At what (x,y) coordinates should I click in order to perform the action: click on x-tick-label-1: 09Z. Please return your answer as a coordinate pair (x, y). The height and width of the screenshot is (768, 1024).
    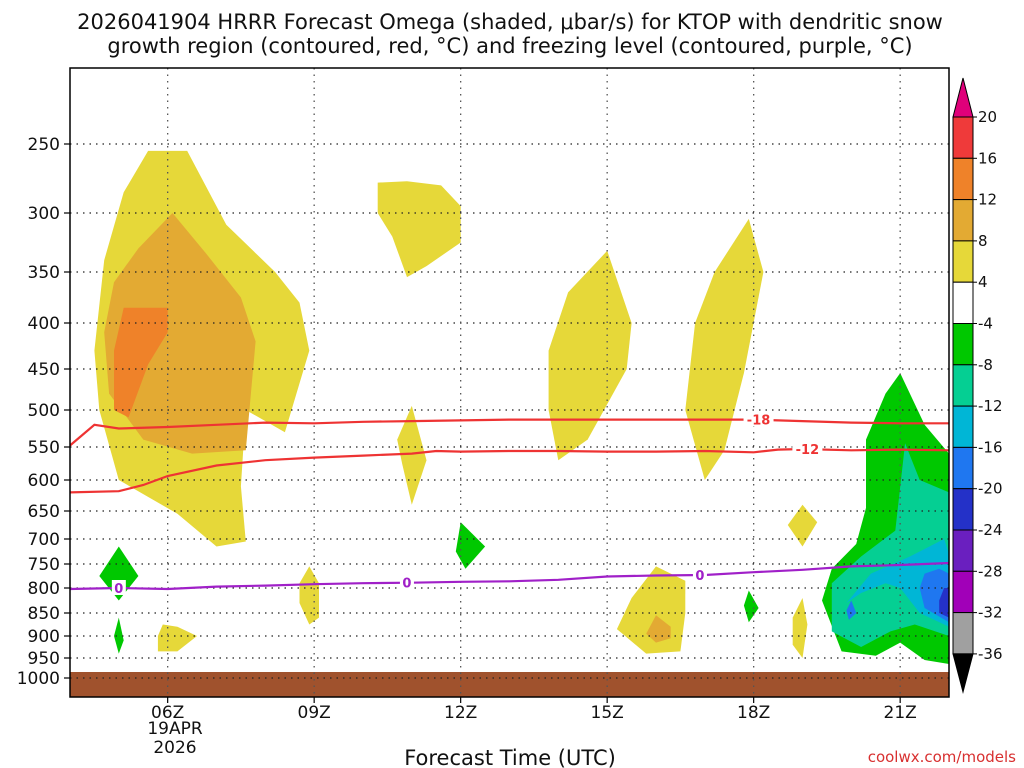
    Looking at the image, I should click on (314, 713).